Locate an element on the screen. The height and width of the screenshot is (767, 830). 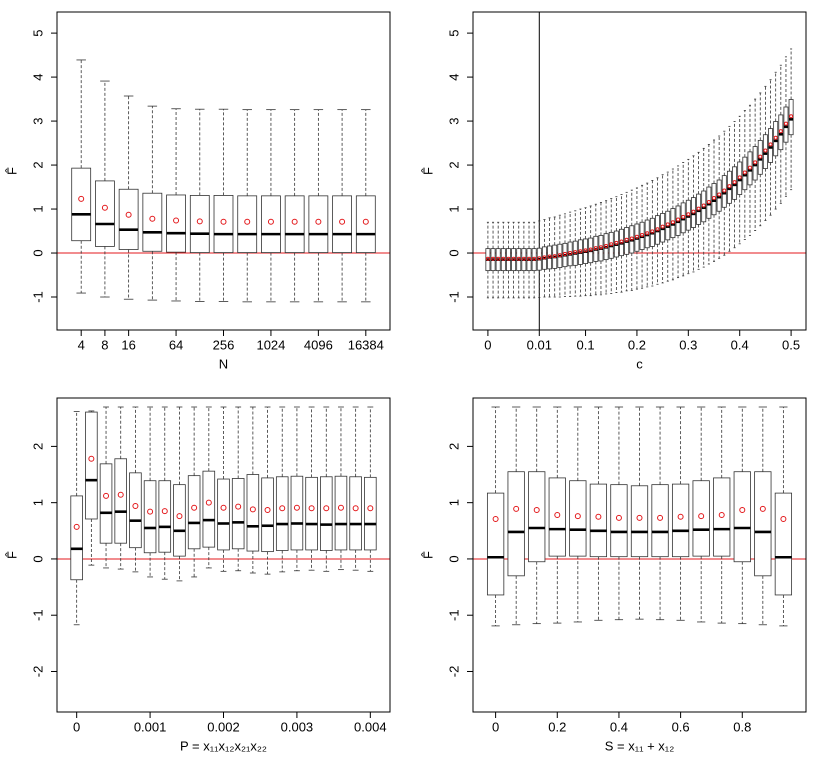
x-tick-label: 0.001 is located at coordinates (150, 726).